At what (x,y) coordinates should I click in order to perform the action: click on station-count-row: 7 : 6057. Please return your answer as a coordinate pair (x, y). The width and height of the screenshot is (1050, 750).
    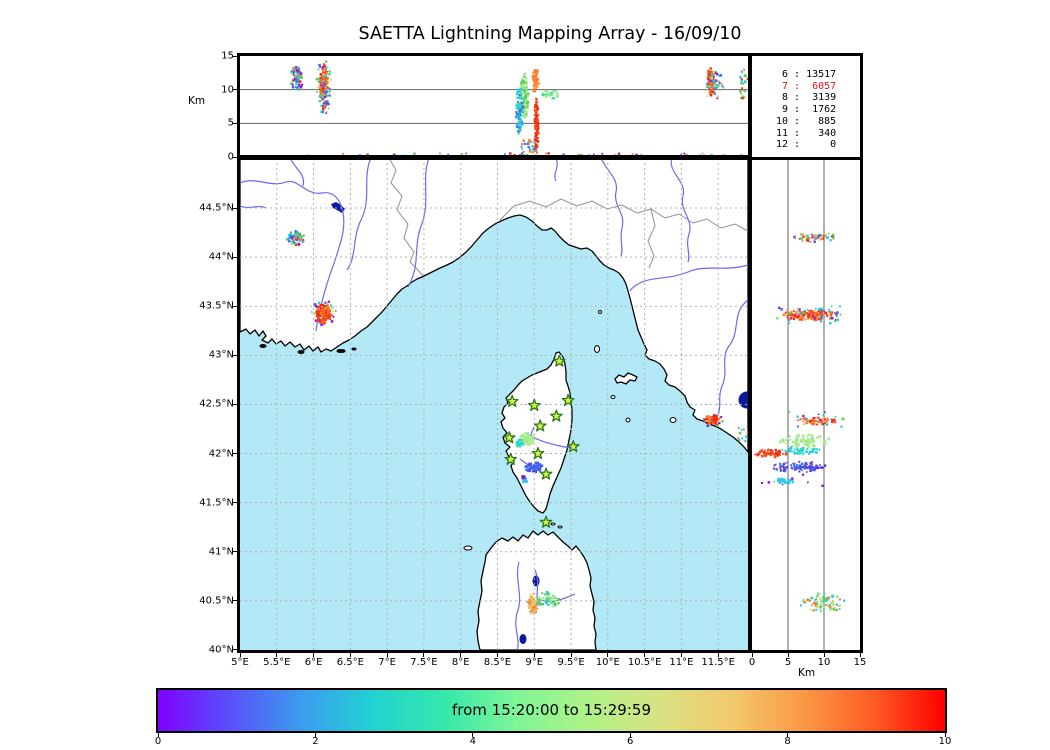
    Looking at the image, I should click on (806, 86).